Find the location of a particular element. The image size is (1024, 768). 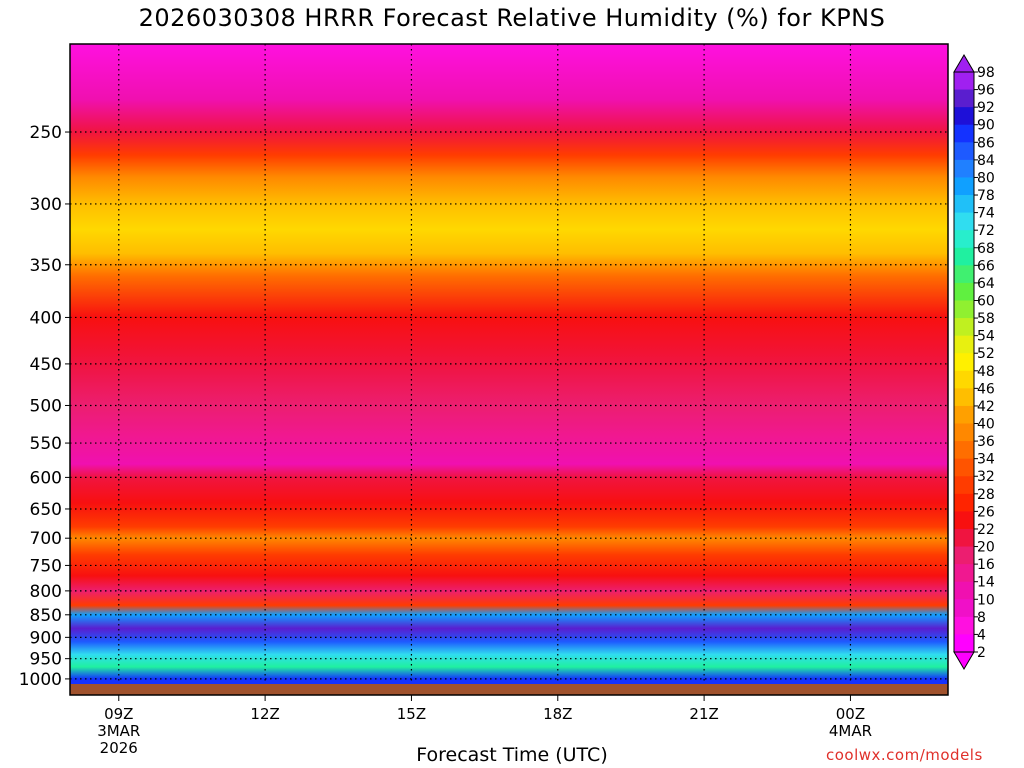

colorbar-label: 14 is located at coordinates (986, 583).